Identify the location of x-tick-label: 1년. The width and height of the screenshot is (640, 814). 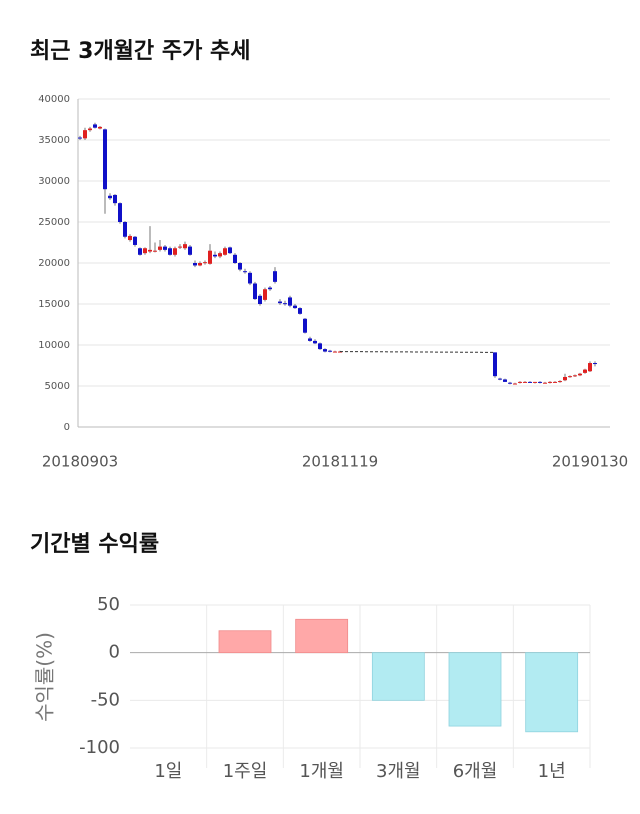
(552, 771).